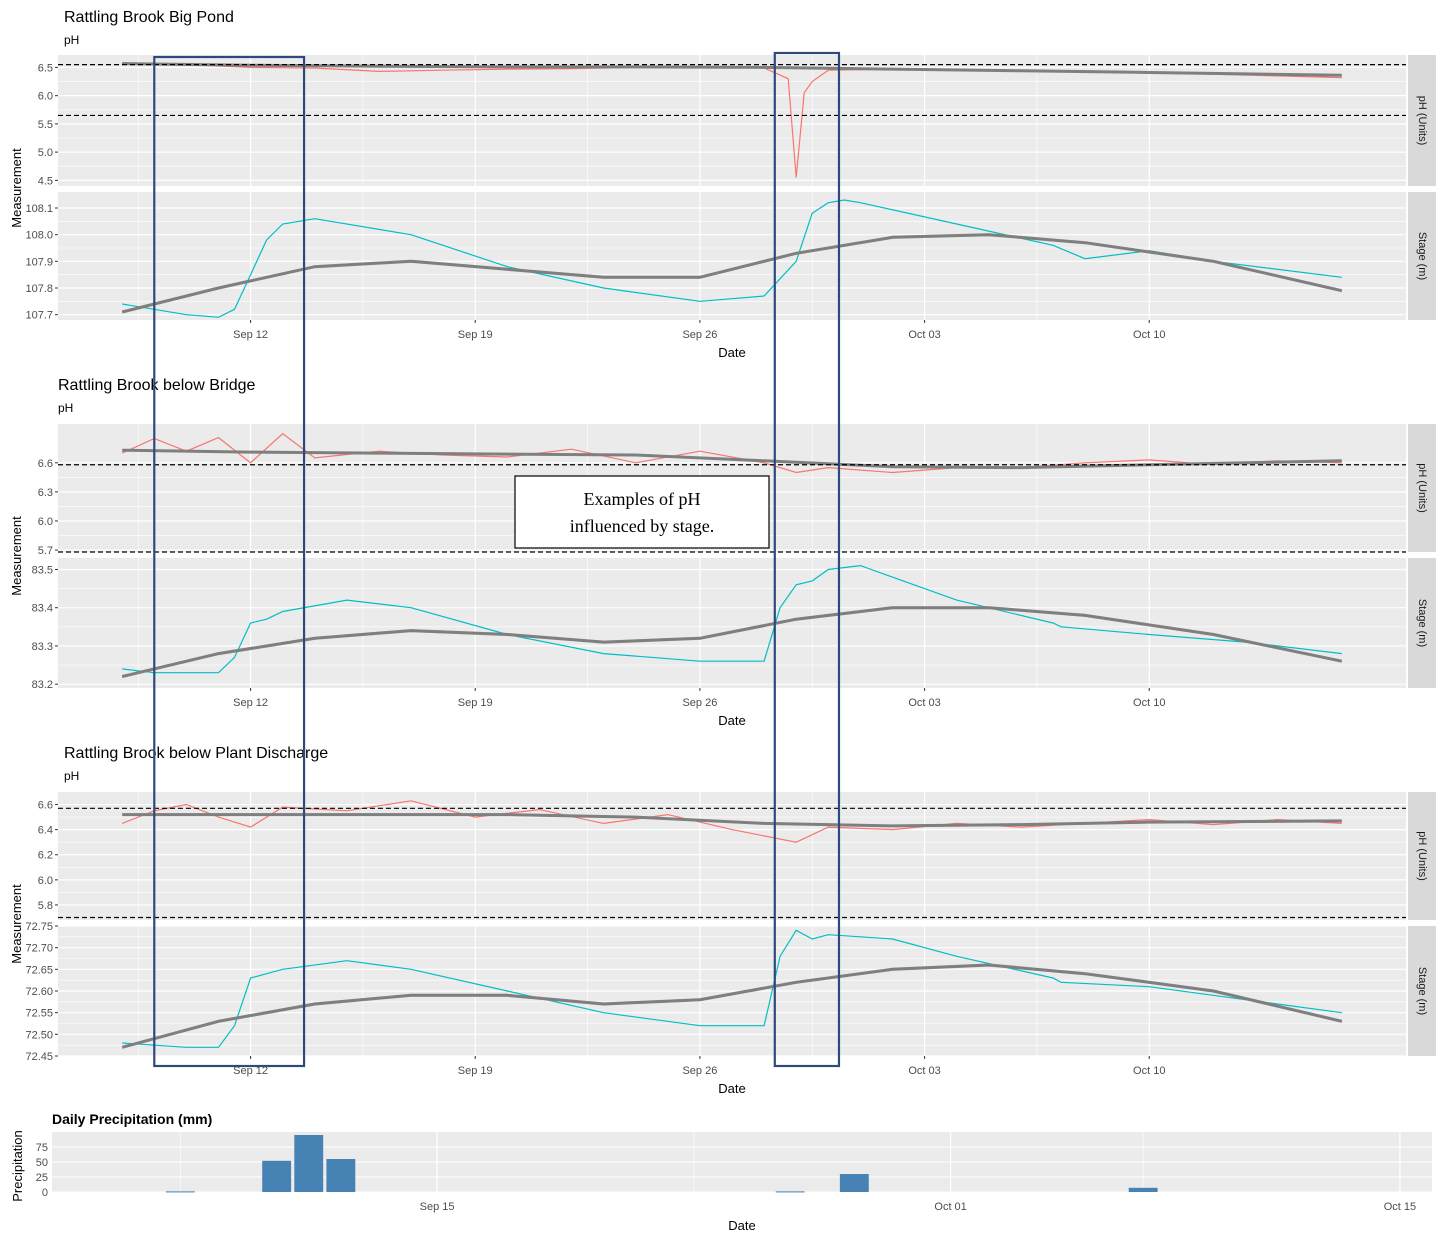  What do you see at coordinates (437, 1207) in the screenshot?
I see `x-tick-label: Sep 15` at bounding box center [437, 1207].